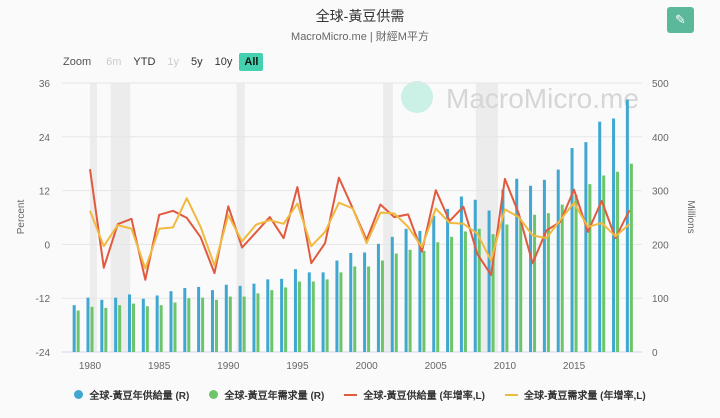 This screenshot has width=720, height=418. What do you see at coordinates (585, 396) in the screenshot?
I see `legend-label: 全球-黃豆需求量 (年增率,L)` at bounding box center [585, 396].